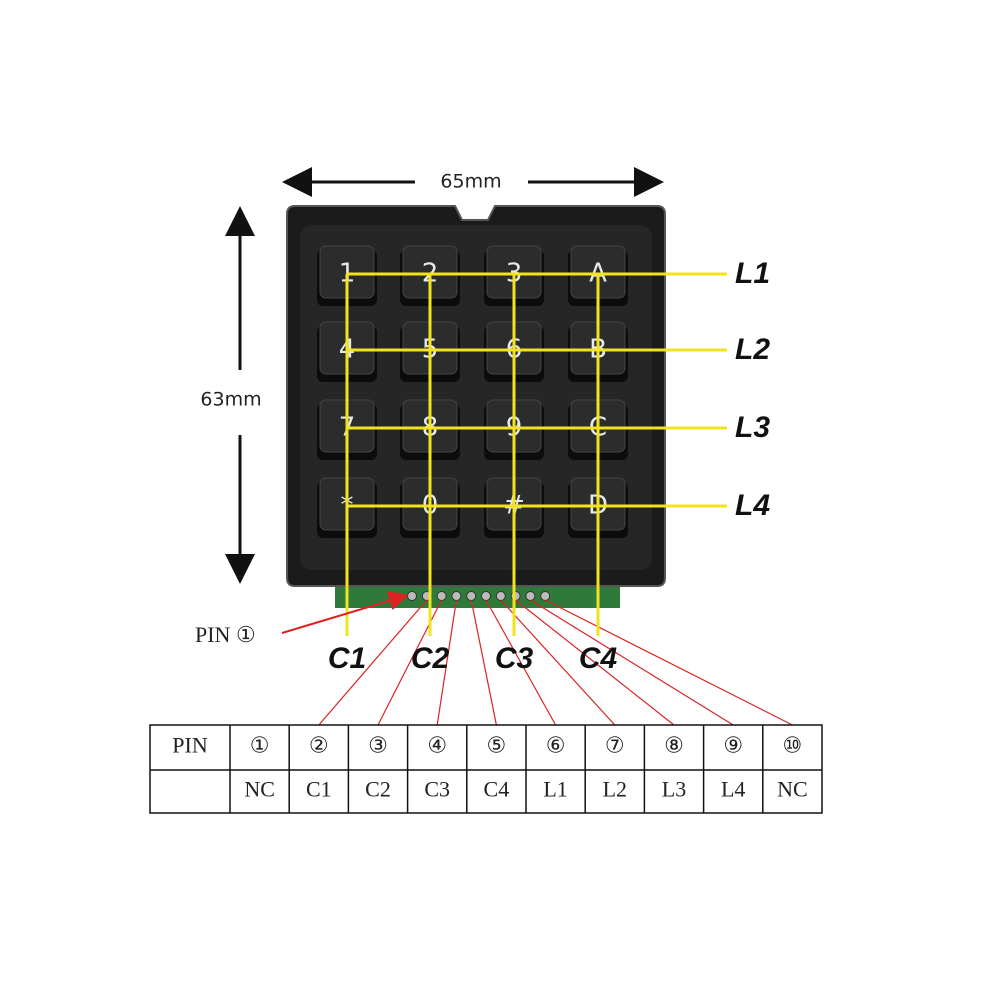  I want to click on row-label: L4, so click(752, 505).